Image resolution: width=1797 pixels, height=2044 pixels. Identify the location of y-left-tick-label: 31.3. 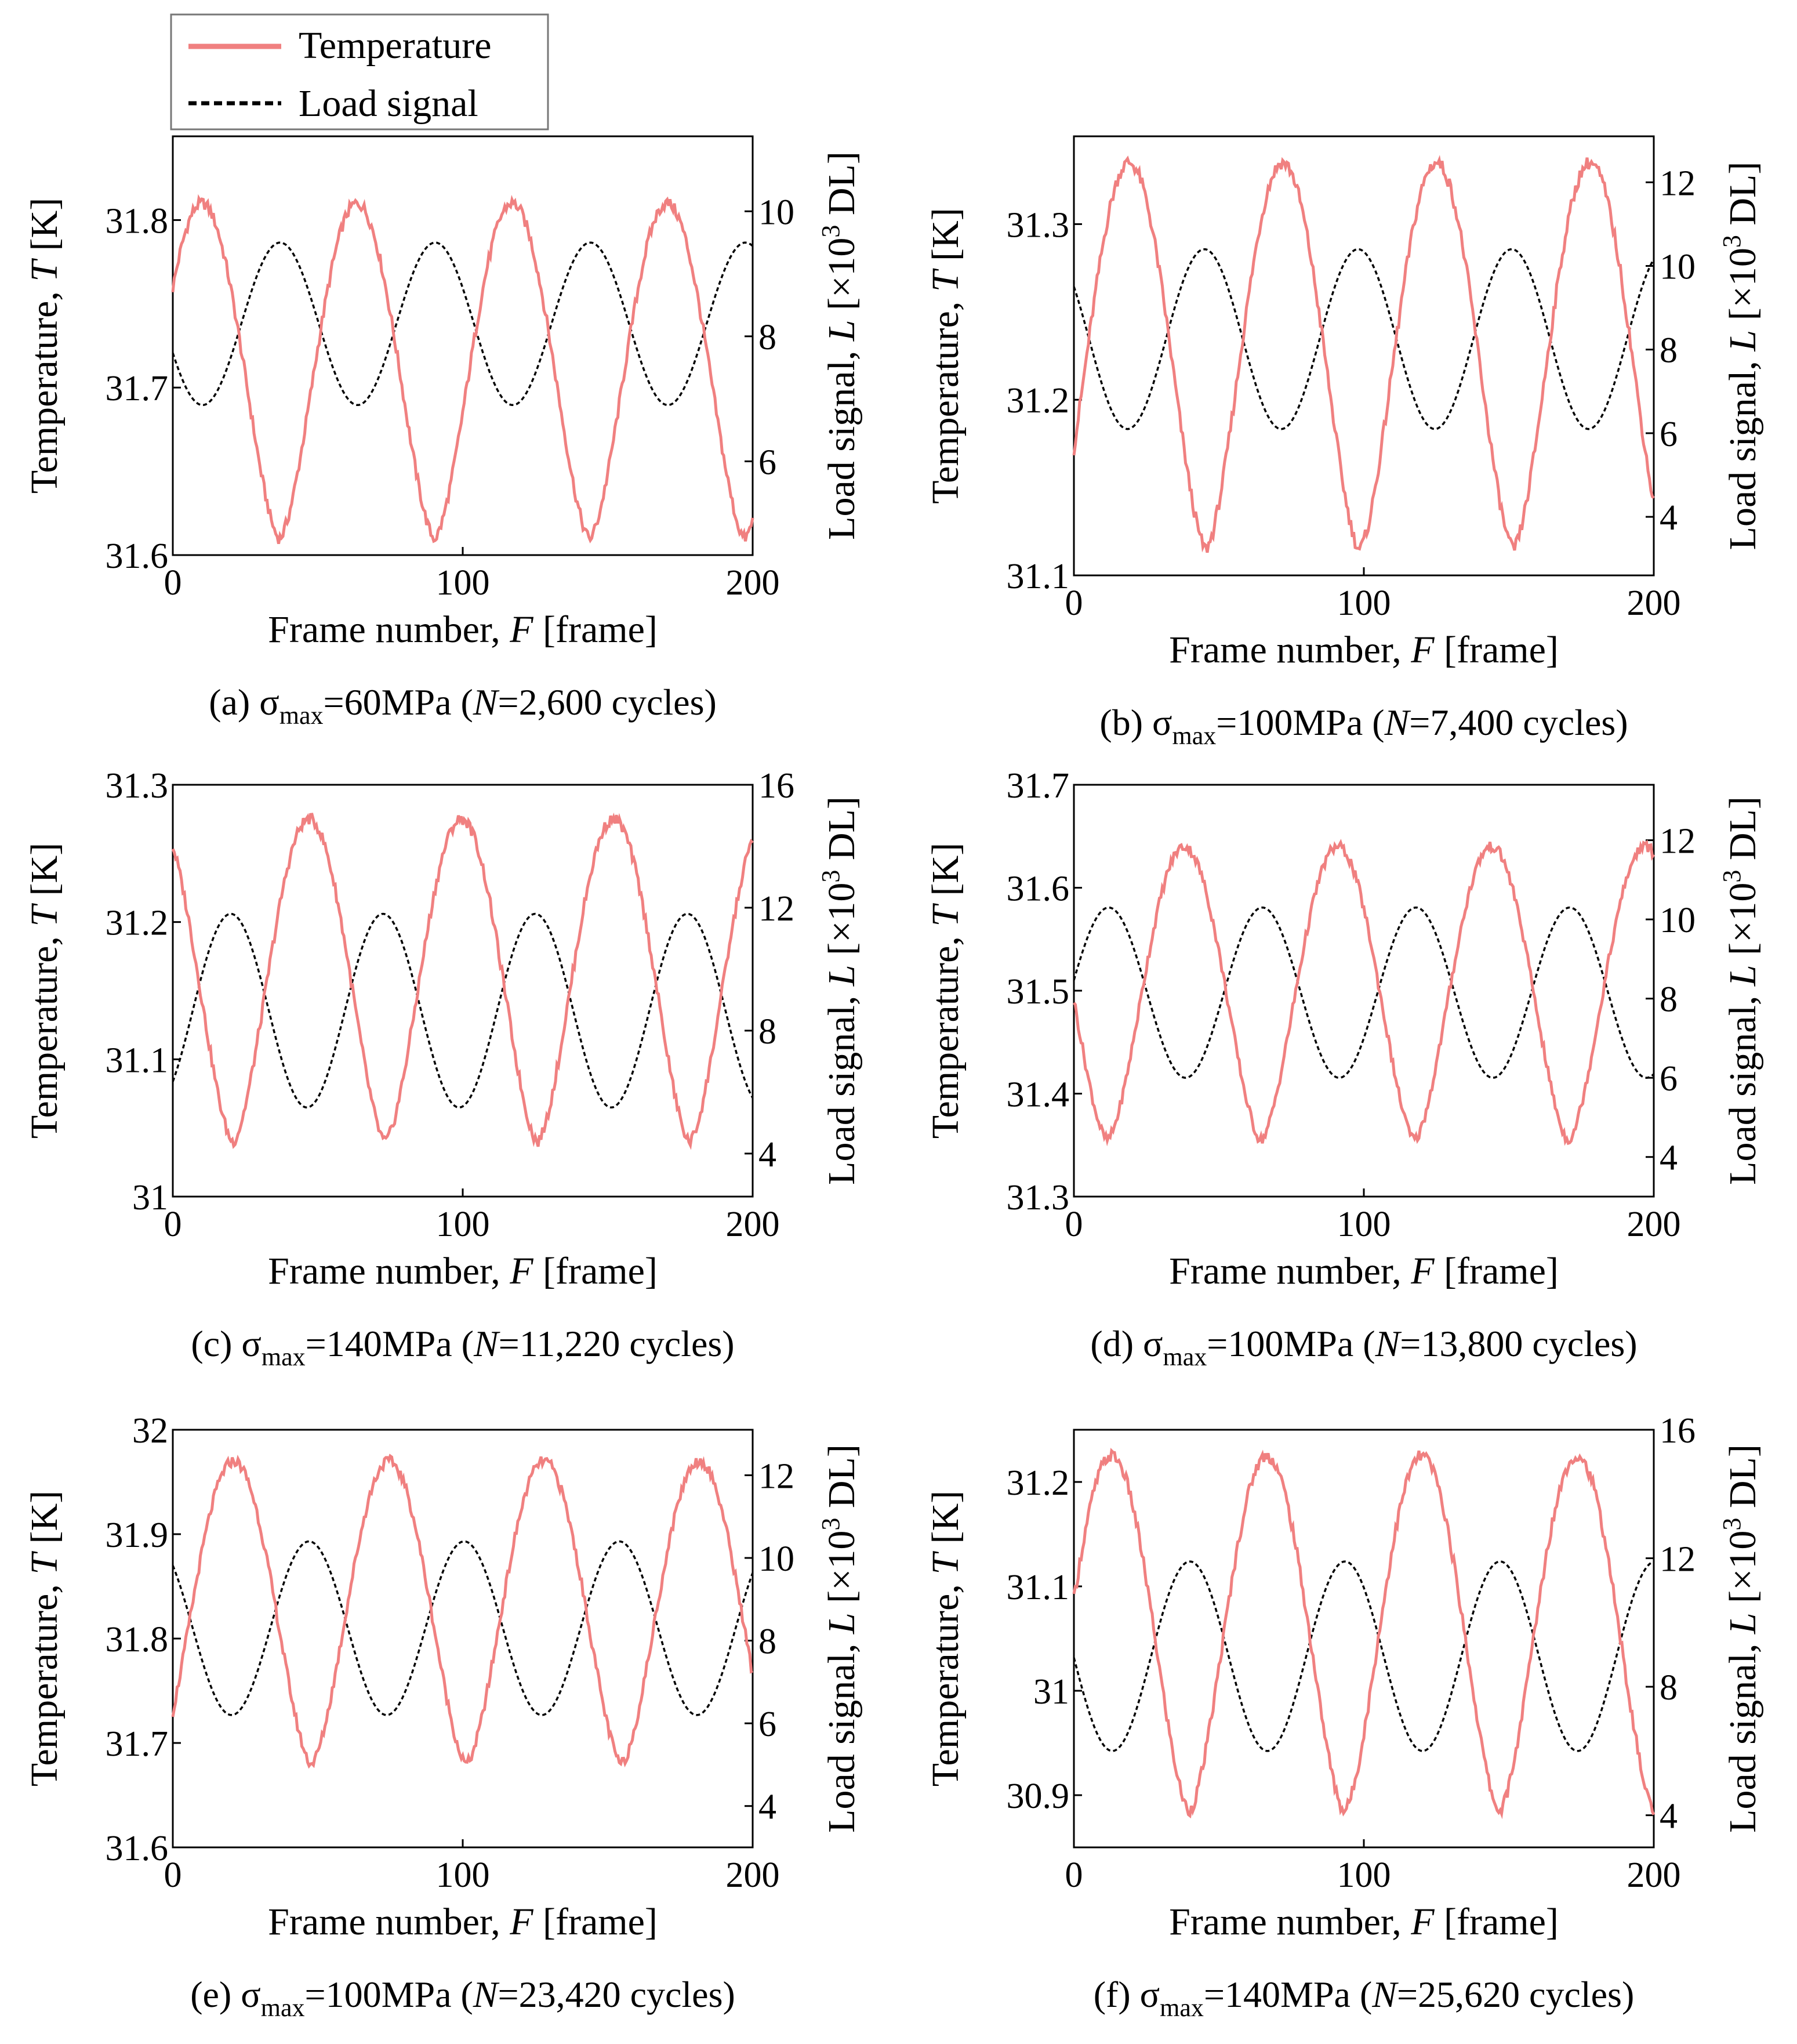
(1038, 1197).